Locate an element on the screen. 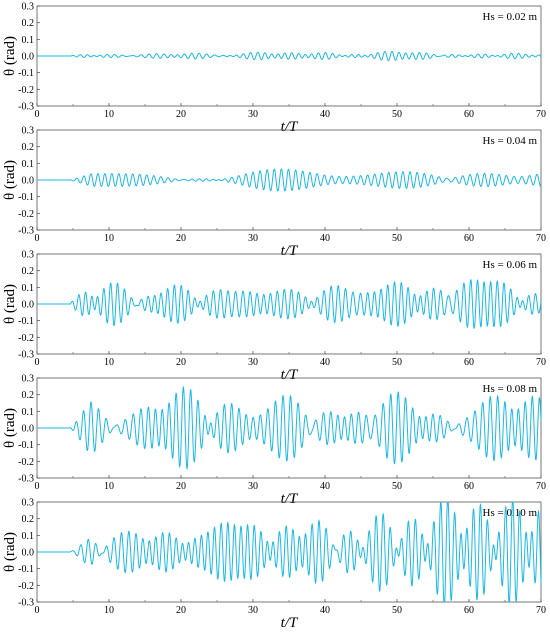 This screenshot has width=550, height=633. plot-frame is located at coordinates (289, 180).